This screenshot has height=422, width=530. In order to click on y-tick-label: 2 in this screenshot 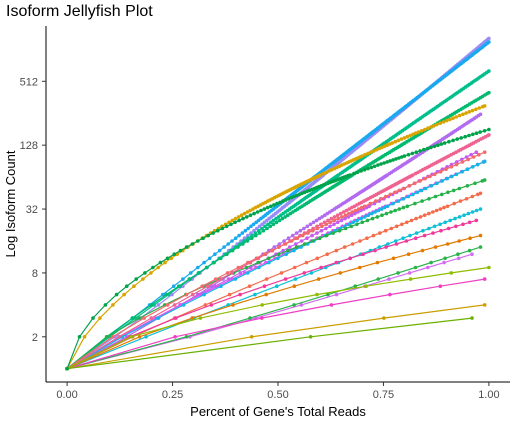, I will do `click(35, 338)`.